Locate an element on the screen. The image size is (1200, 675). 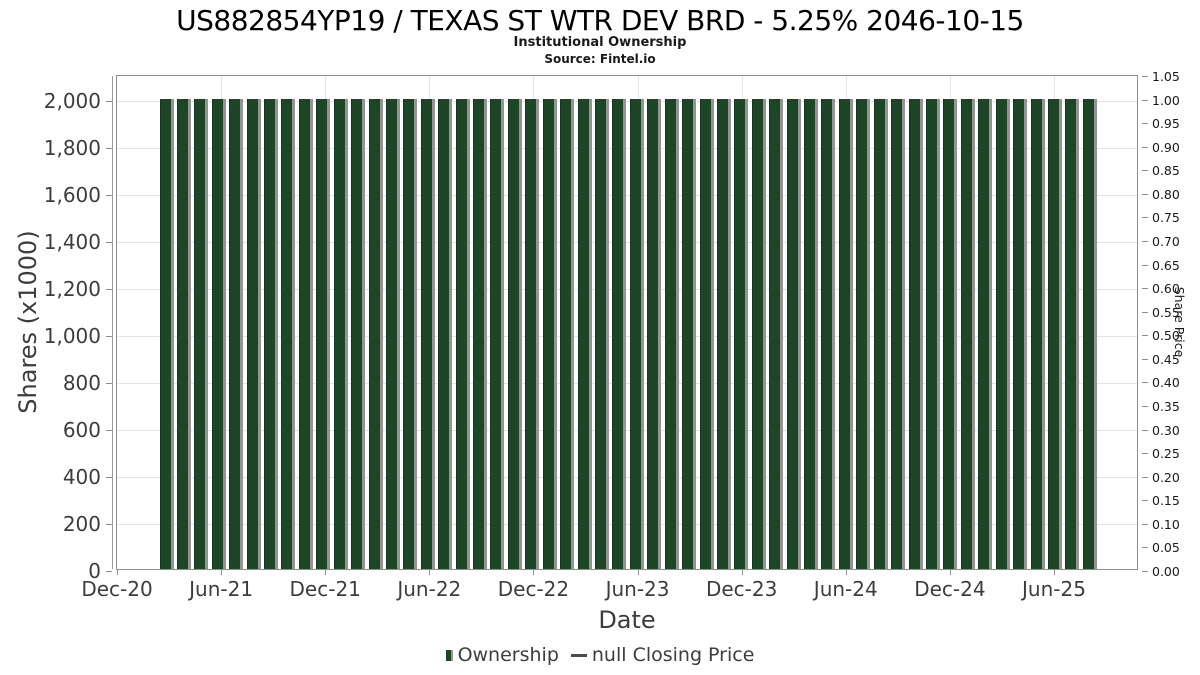
right-tick-label: 0.20 is located at coordinates (1166, 477).